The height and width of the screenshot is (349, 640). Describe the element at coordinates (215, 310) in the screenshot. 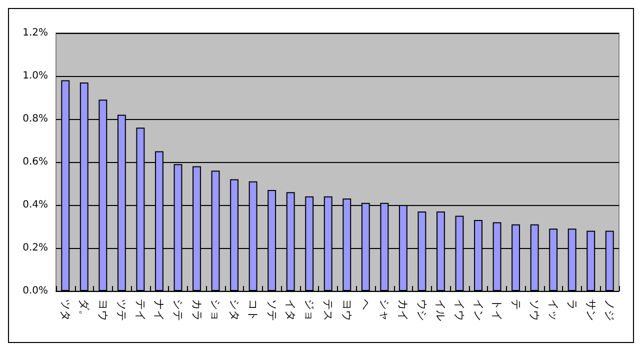

I see `x-tick-label: ショ` at that location.